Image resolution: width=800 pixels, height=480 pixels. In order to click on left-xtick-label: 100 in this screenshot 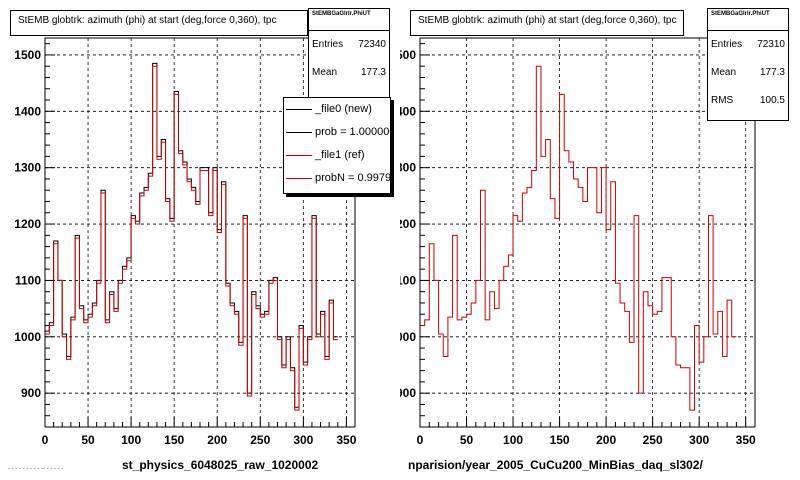, I will do `click(131, 440)`.